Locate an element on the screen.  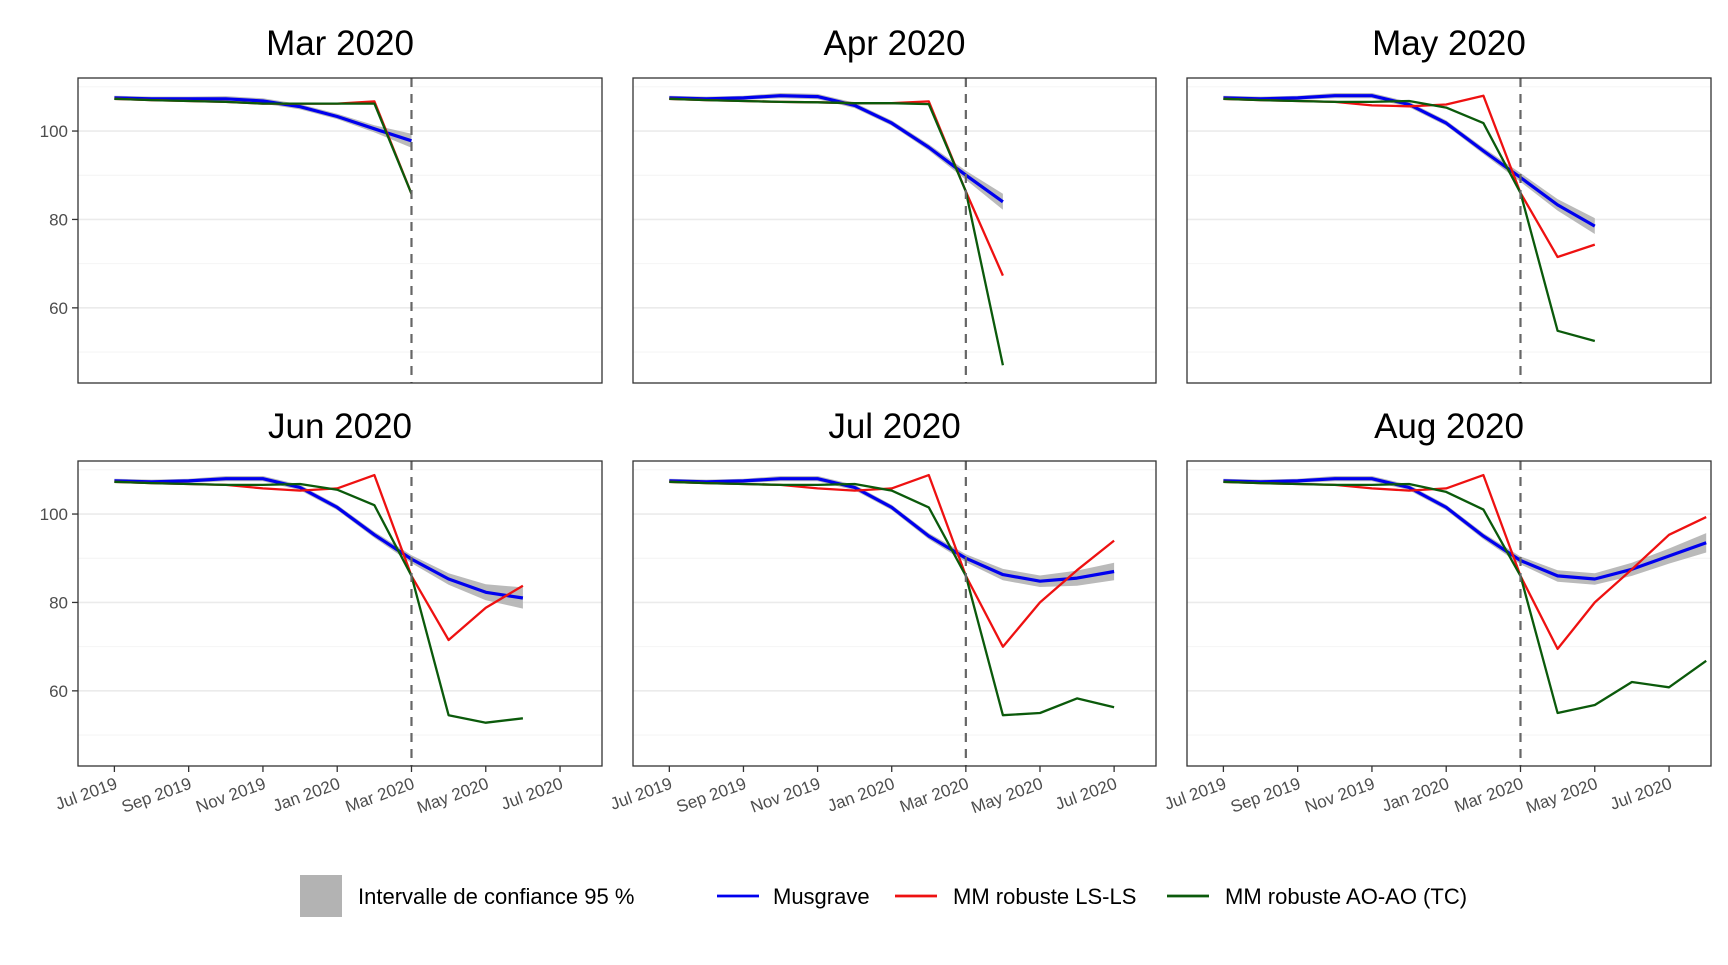
legend-label: MM robuste LS-LS is located at coordinates (1044, 896).